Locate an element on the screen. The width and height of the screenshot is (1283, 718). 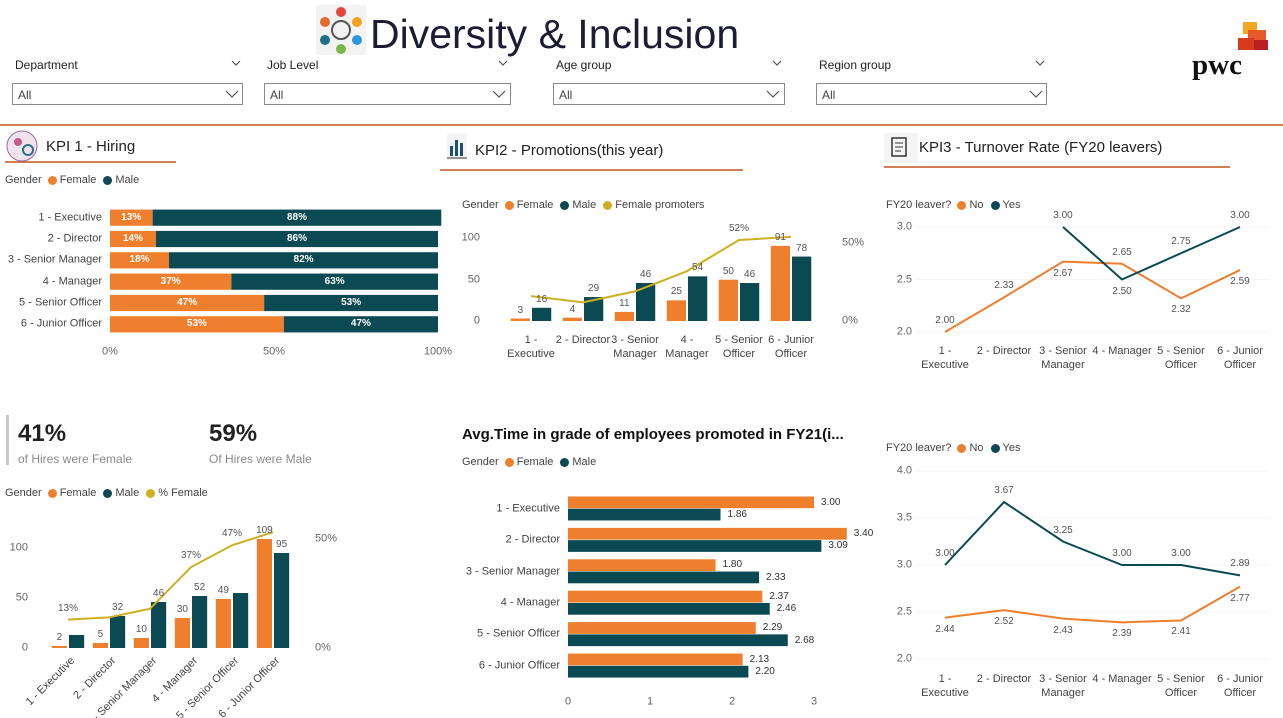
x-tick-label: 0 is located at coordinates (568, 701).